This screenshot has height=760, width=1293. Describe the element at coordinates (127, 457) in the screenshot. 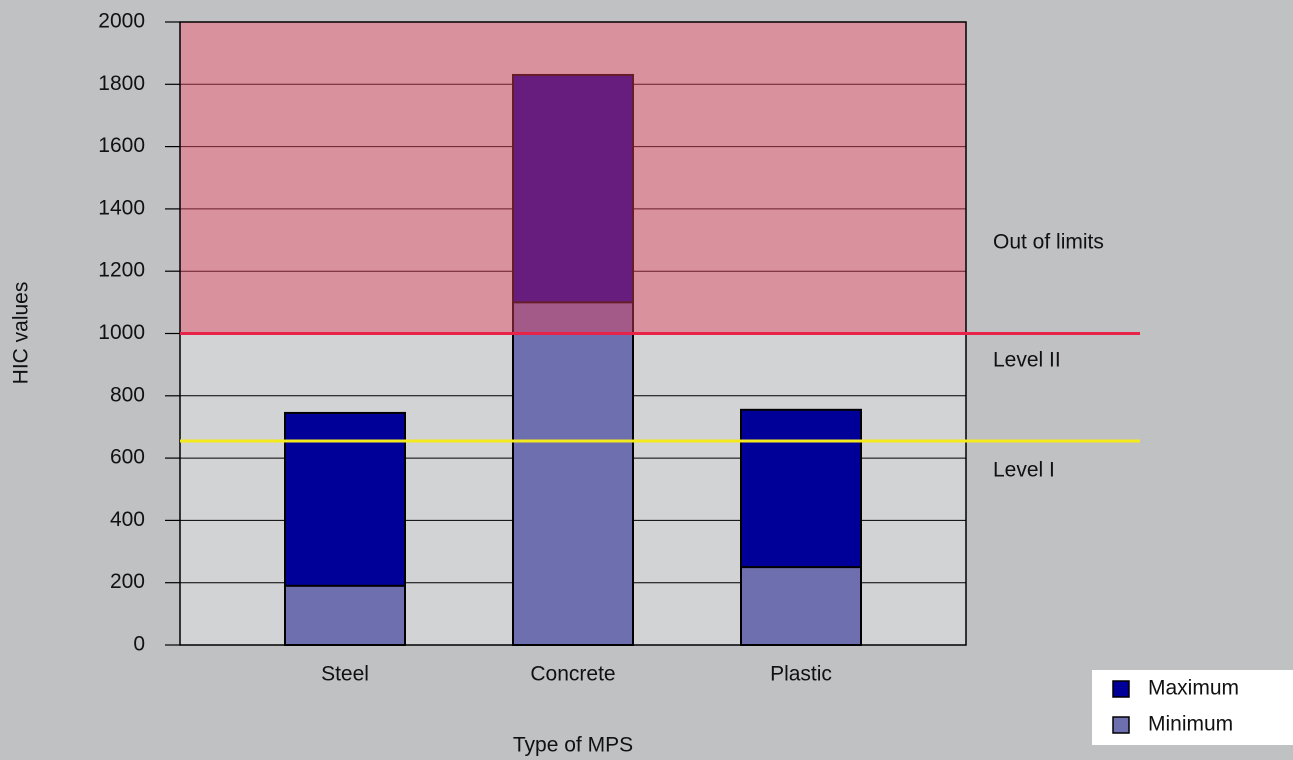

I see `y-tick-label: 600` at that location.